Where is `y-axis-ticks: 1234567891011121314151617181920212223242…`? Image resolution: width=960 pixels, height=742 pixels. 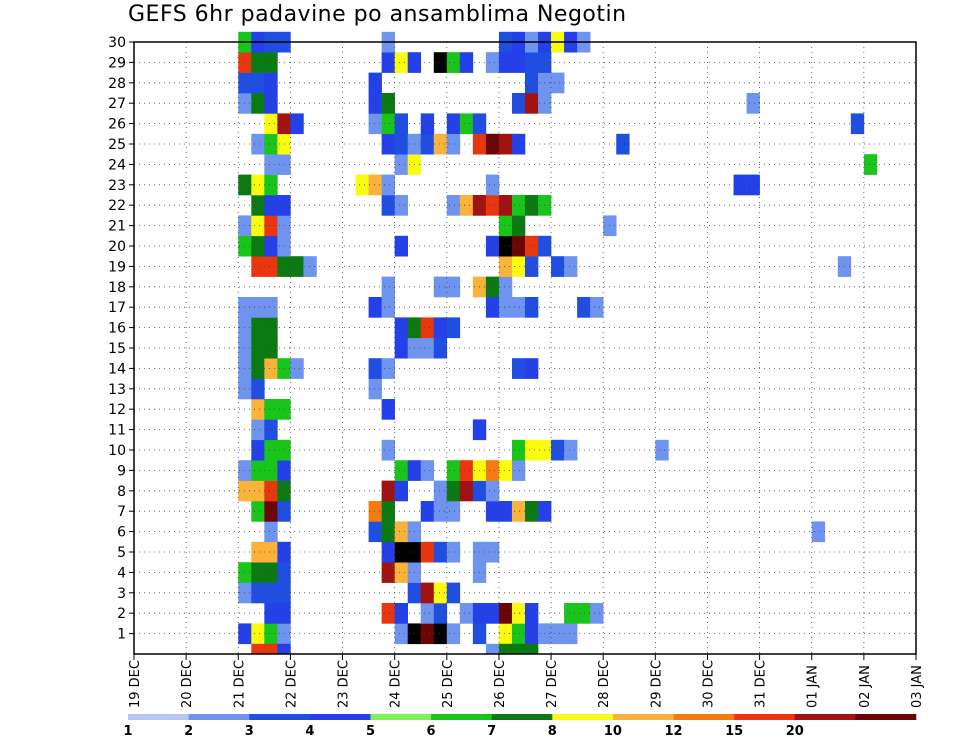 y-axis-ticks: 1234567891011121314151617181920212223242… is located at coordinates (121, 339).